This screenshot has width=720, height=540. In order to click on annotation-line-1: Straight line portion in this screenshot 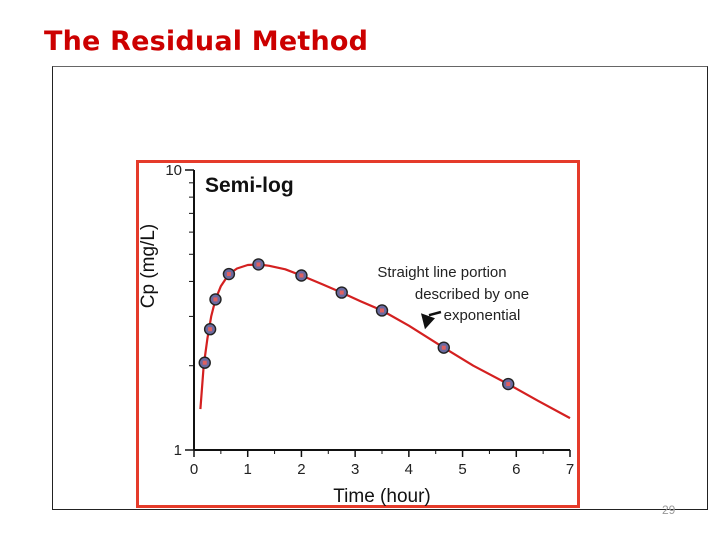, I will do `click(441, 272)`.